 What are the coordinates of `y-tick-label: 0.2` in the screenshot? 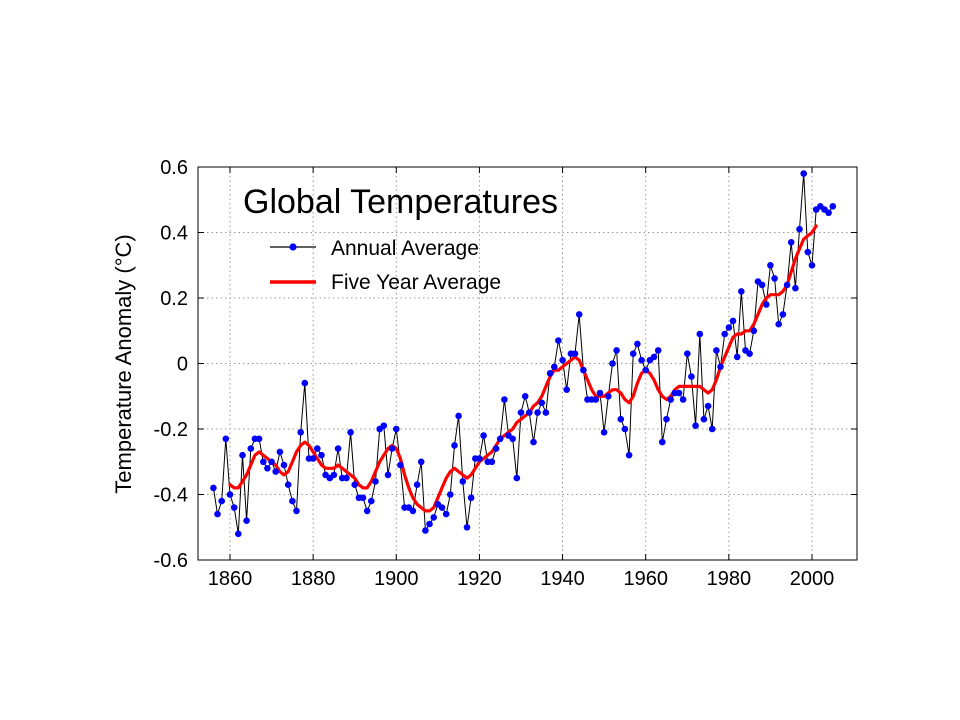 It's located at (174, 299).